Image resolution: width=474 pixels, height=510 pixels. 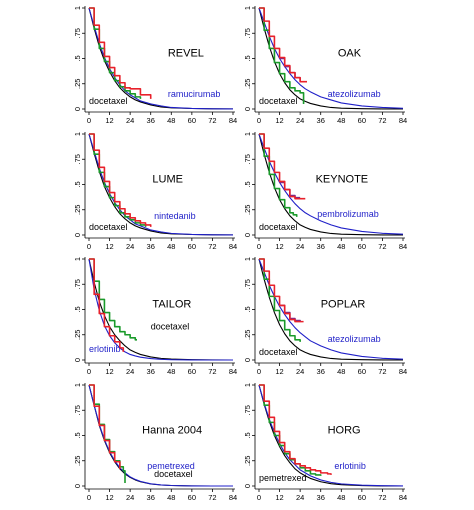 What do you see at coordinates (172, 430) in the screenshot?
I see `panel-title: Hanna 2004` at bounding box center [172, 430].